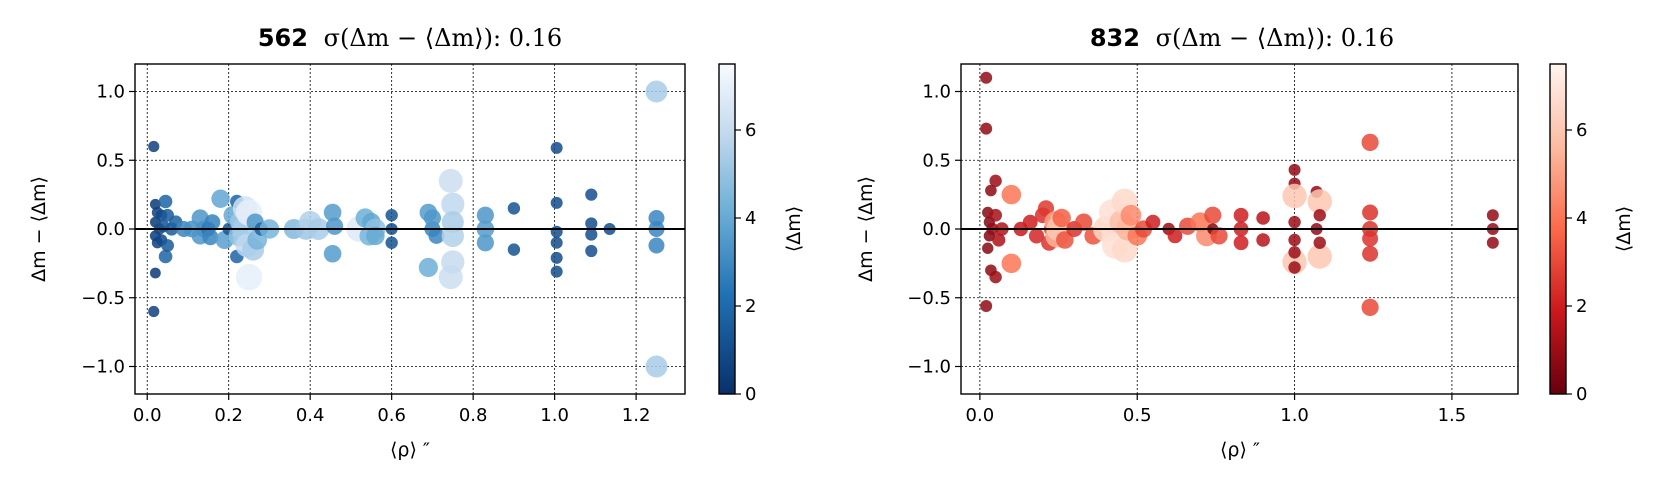 The height and width of the screenshot is (498, 1661). Describe the element at coordinates (110, 92) in the screenshot. I see `panel-left-y-tick-label: 1.0` at that location.